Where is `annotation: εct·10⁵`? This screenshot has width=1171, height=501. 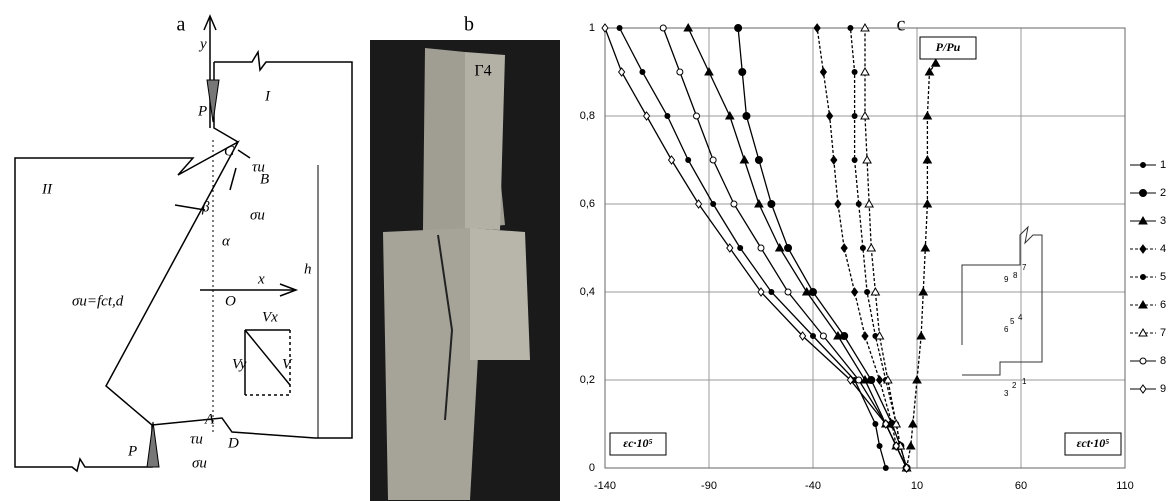
annotation: εct·10⁵ is located at coordinates (1093, 443).